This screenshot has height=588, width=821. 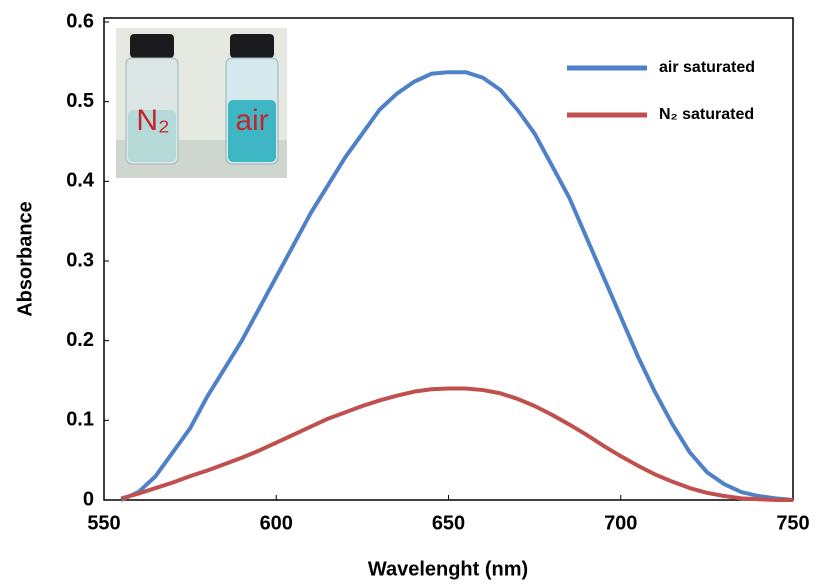 What do you see at coordinates (276, 523) in the screenshot?
I see `x-tick-label: 600` at bounding box center [276, 523].